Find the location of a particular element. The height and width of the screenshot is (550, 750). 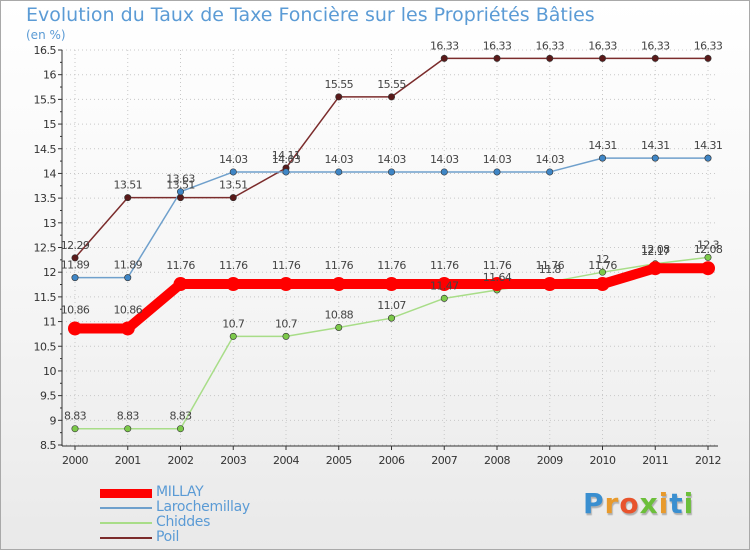

y-tick-label: 10.5 is located at coordinates (45, 346).